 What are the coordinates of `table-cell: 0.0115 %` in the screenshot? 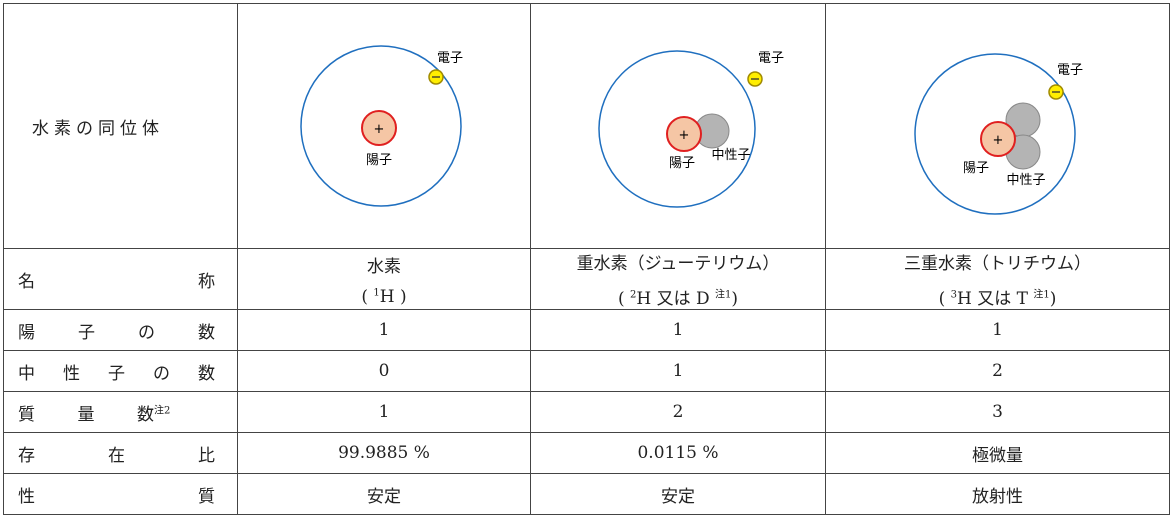 It's located at (678, 453).